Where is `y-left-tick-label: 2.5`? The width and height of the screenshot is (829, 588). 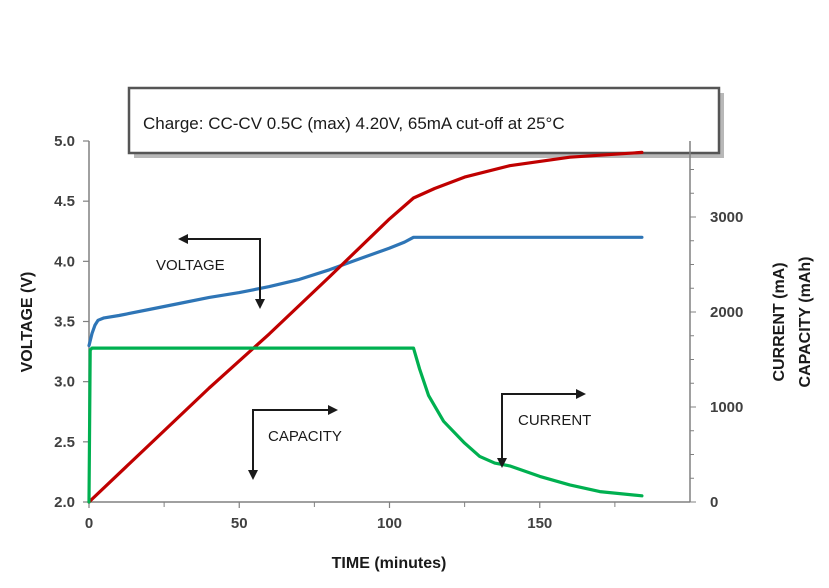
y-left-tick-label: 2.5 is located at coordinates (64, 442).